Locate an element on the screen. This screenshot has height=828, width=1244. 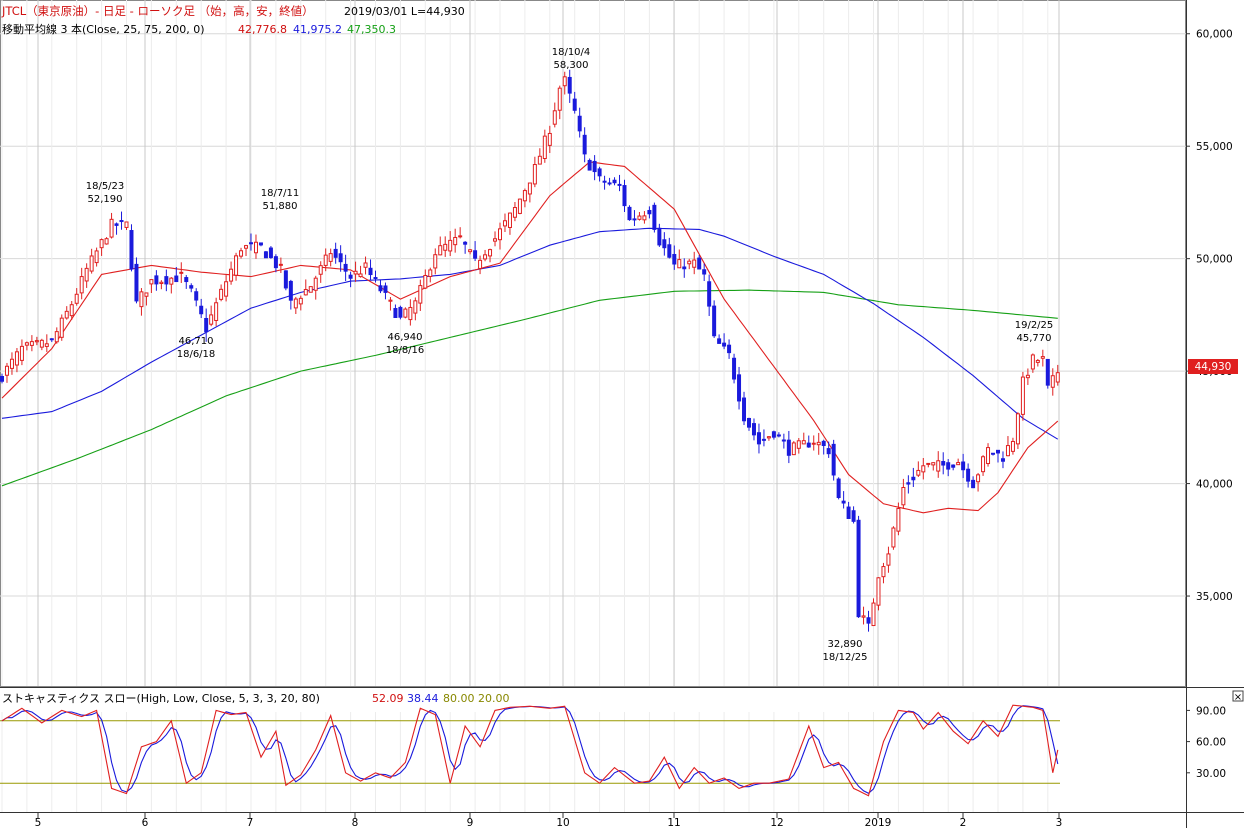
annotation-date: 18/5/23 is located at coordinates (105, 186).